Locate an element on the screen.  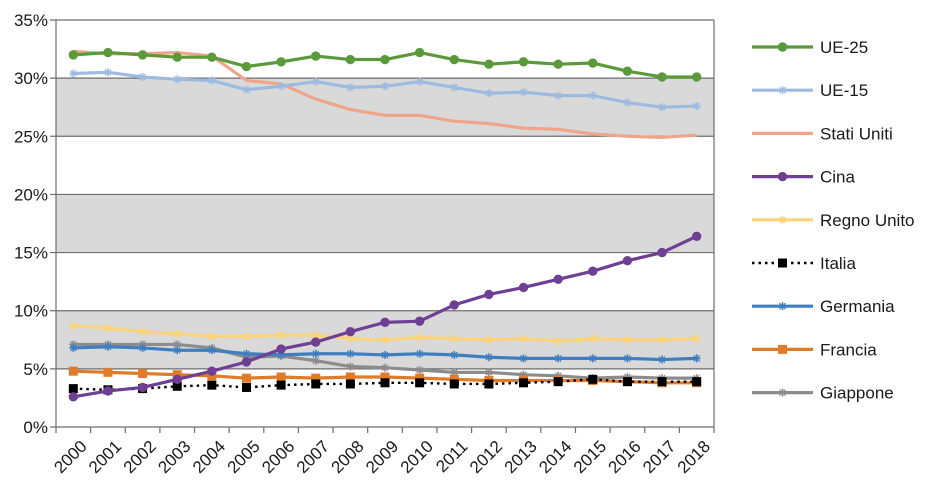
legend-label: UE-15 is located at coordinates (844, 90).